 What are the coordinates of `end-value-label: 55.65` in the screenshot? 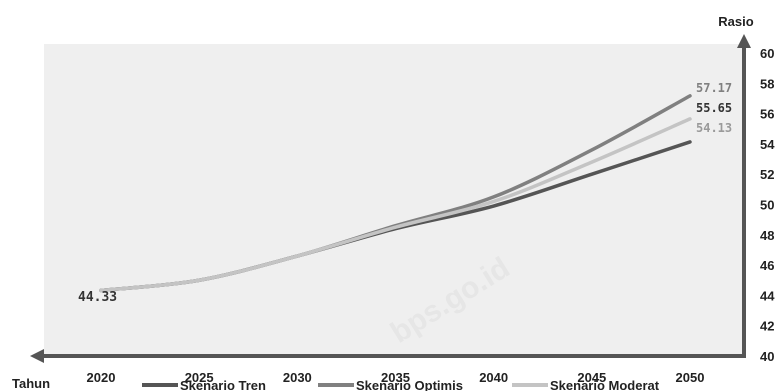 It's located at (714, 108).